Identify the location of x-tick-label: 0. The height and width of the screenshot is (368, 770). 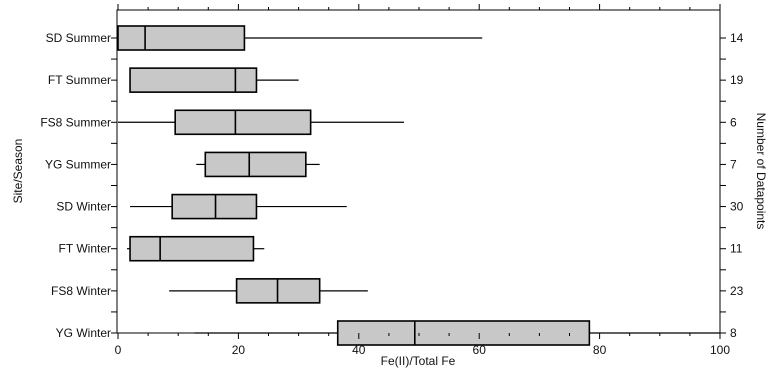
(118, 350).